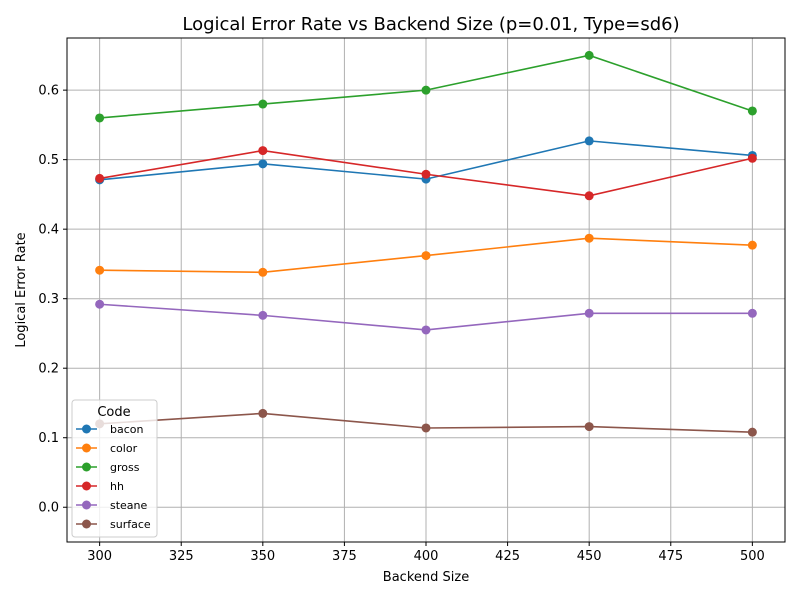  What do you see at coordinates (99, 556) in the screenshot?
I see `x-tick-label: 300` at bounding box center [99, 556].